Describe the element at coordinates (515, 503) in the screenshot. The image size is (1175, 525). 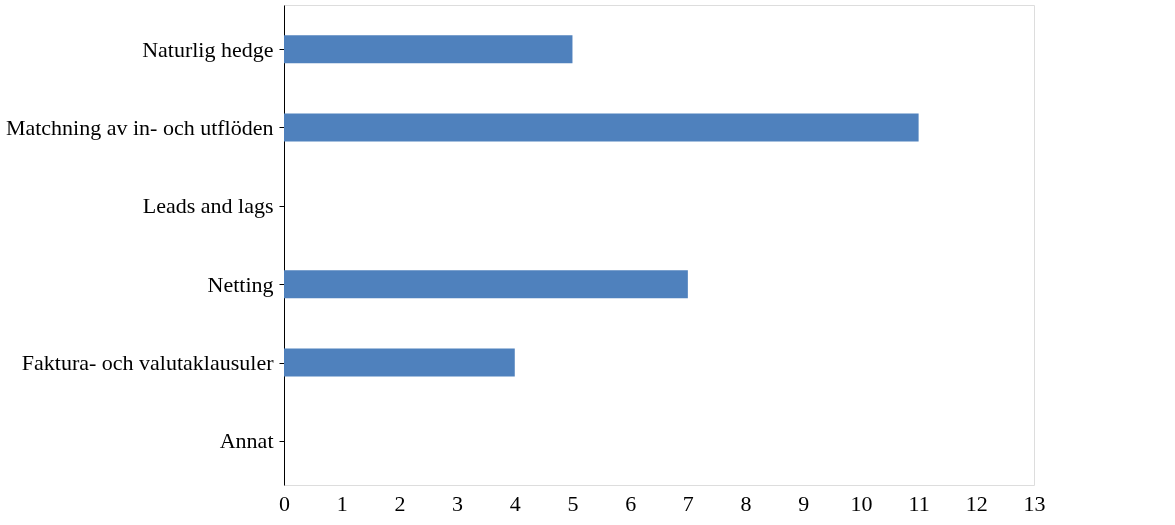
I see `x-tick-label: 4` at that location.